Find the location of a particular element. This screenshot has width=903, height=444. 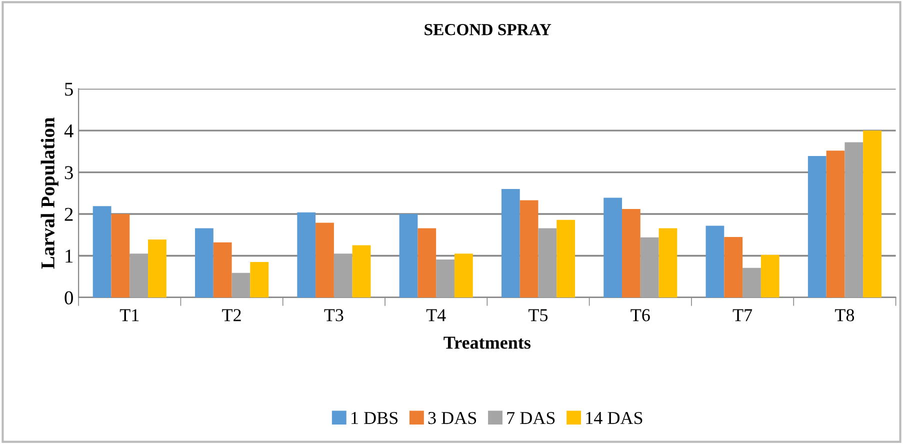

y-tick-label: 1 is located at coordinates (69, 256).